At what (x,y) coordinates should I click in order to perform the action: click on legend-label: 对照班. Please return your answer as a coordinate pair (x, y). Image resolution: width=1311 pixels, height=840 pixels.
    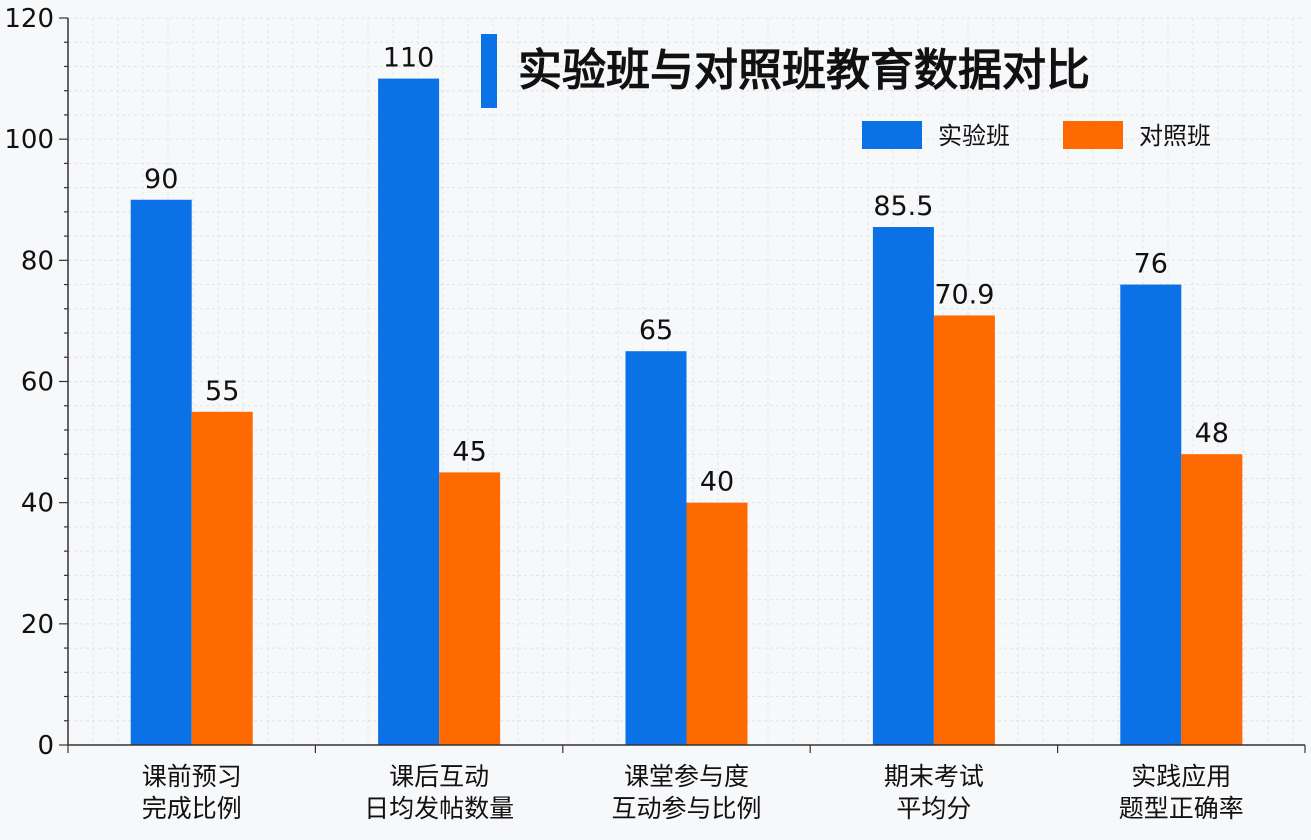
    Looking at the image, I should click on (1175, 136).